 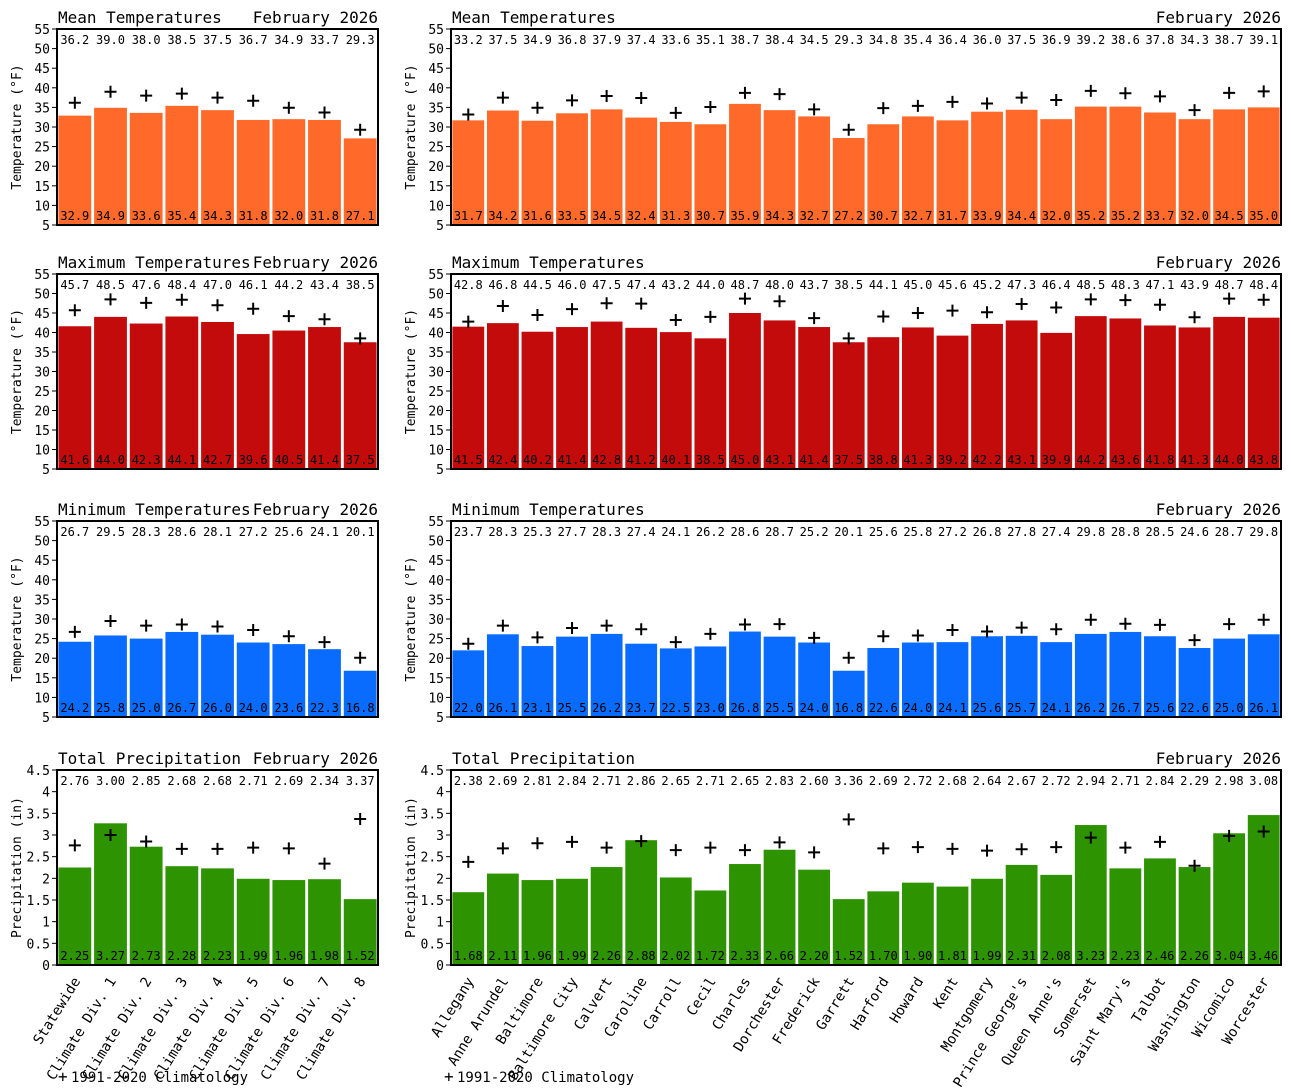 I want to click on climatology-value-label: 43.7, so click(x=814, y=285).